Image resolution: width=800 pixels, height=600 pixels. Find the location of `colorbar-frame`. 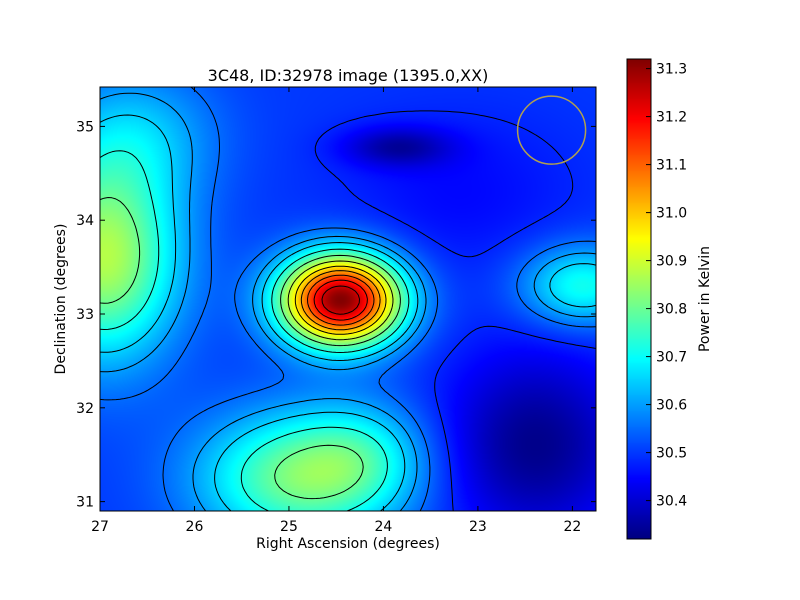

colorbar-frame is located at coordinates (639, 299).